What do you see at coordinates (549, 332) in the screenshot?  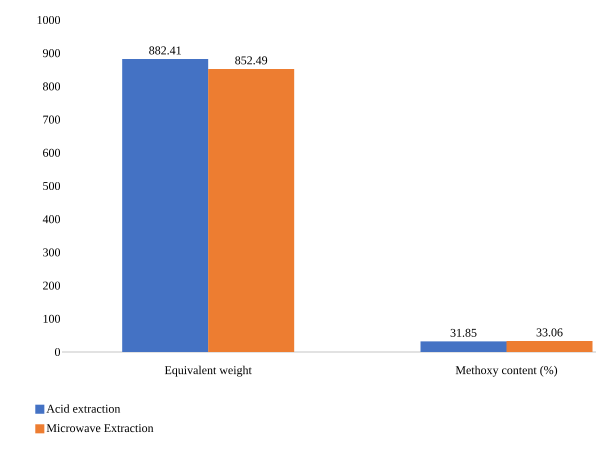 I see `data-label: 33.06` at bounding box center [549, 332].